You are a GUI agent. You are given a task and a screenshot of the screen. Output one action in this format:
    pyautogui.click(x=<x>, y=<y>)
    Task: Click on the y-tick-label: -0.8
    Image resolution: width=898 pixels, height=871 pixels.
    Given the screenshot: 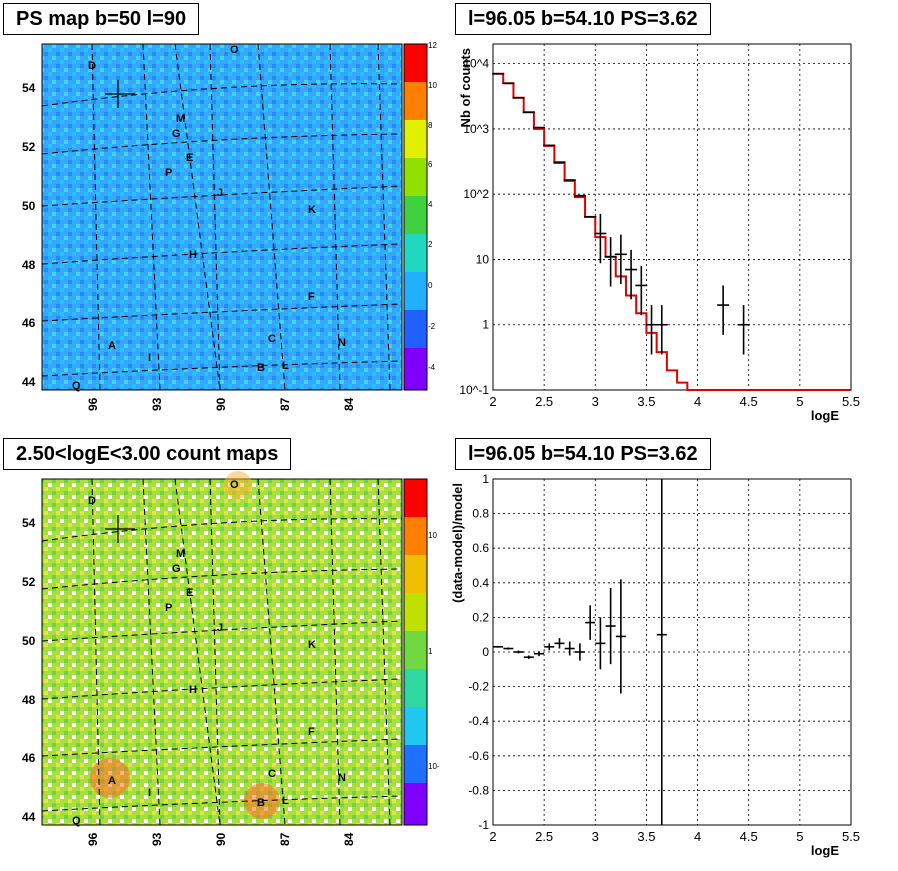 What is the action you would take?
    pyautogui.click(x=478, y=790)
    